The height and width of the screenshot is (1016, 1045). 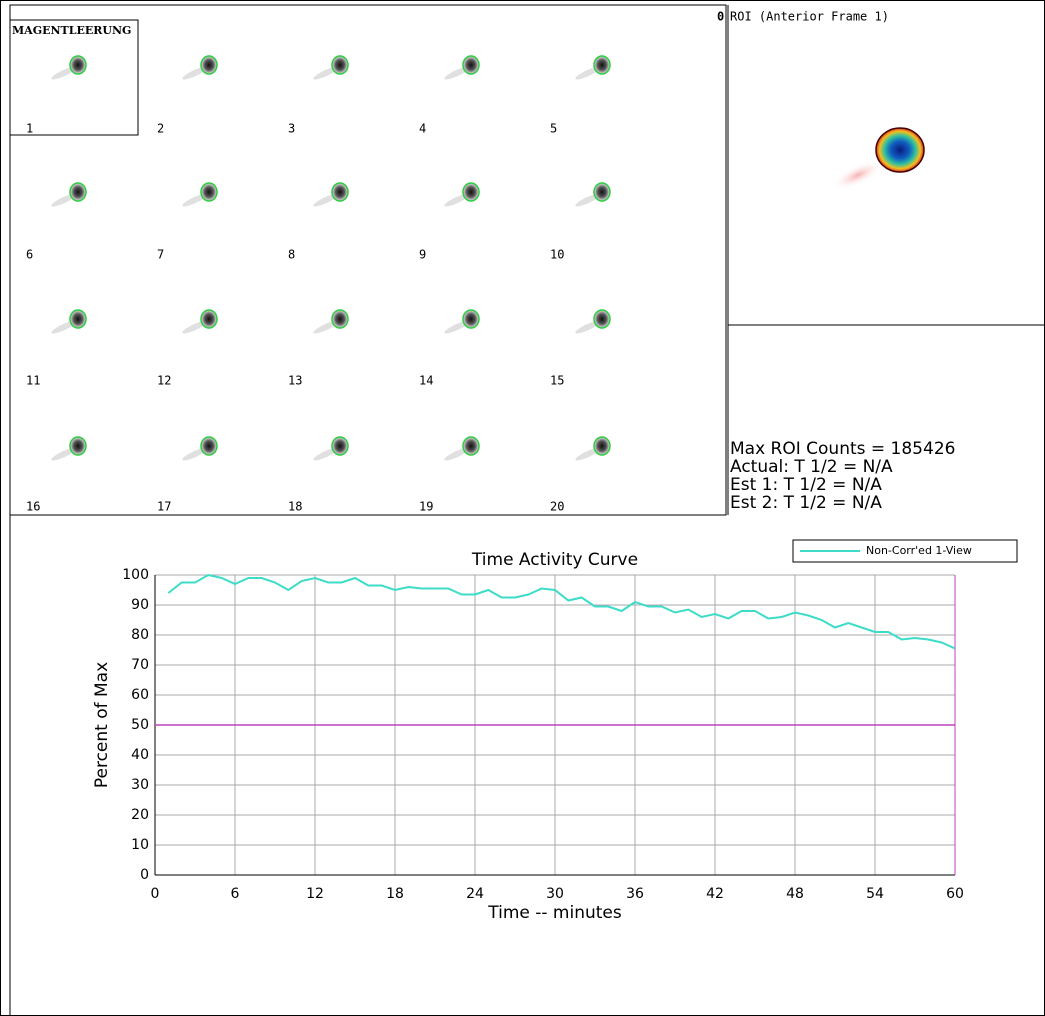 I want to click on y-axis-label: Percent of Max, so click(x=102, y=725).